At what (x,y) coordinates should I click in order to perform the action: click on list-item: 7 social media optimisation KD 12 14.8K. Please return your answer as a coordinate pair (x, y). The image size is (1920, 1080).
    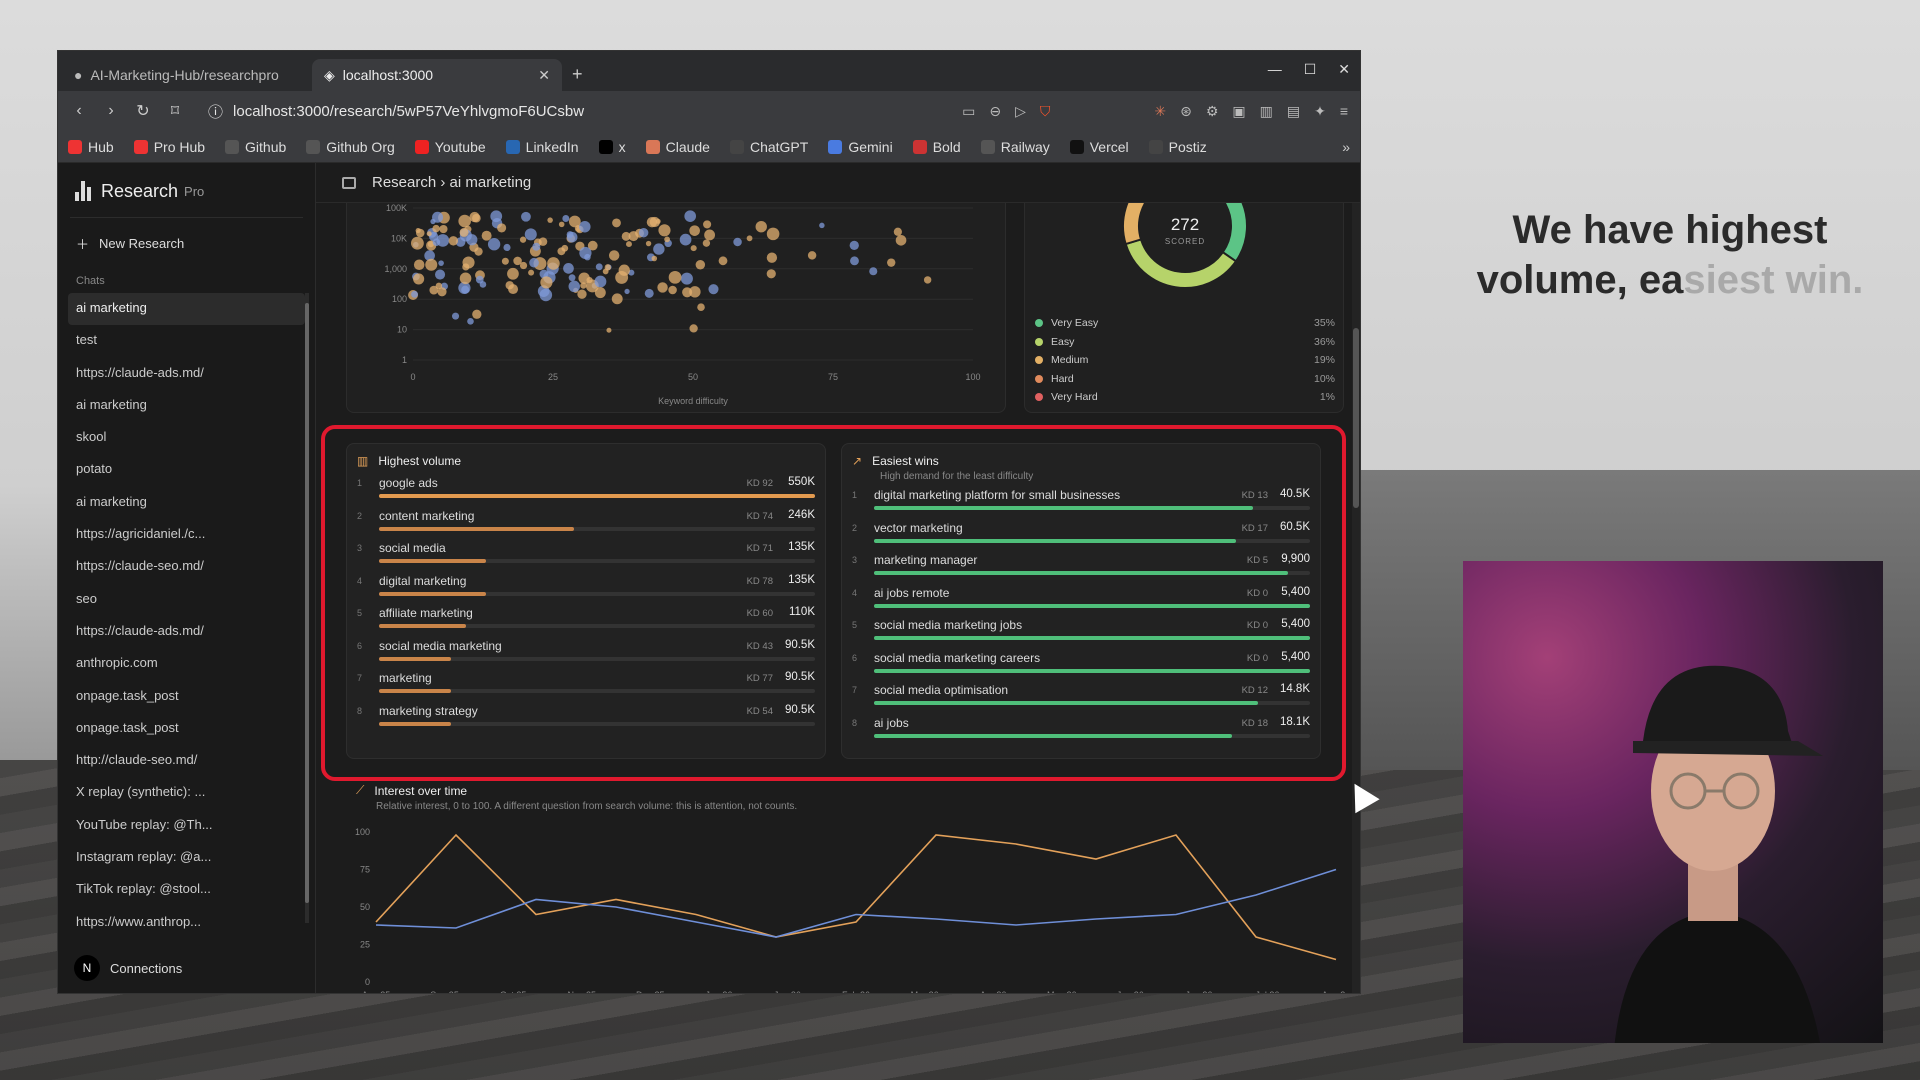
    Looking at the image, I should click on (1081, 699).